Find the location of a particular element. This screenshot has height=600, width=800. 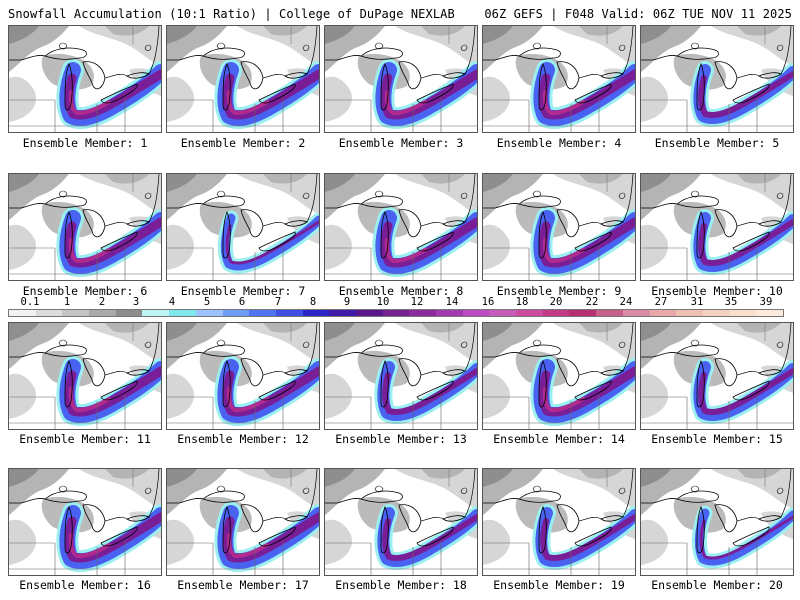

legend-tick: 3 is located at coordinates (136, 302).